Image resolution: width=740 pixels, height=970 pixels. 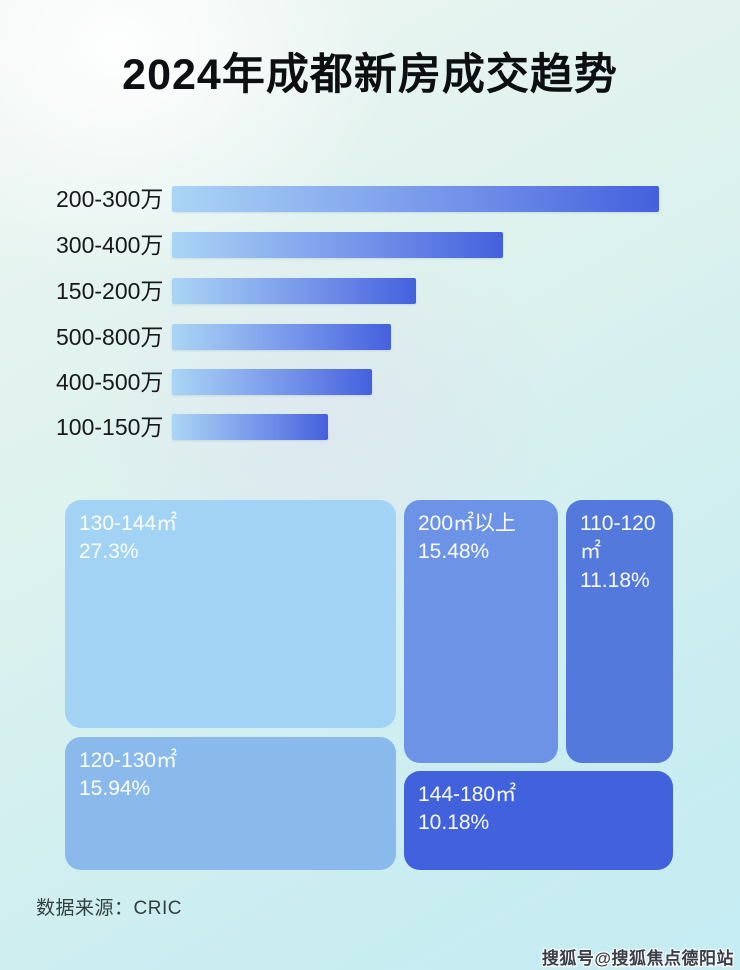 I want to click on tile-value: 10.18%, so click(x=454, y=823).